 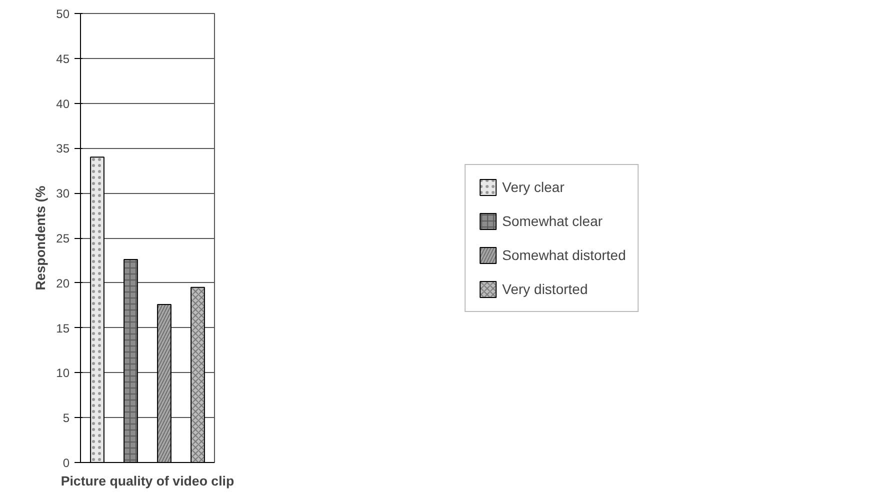 What do you see at coordinates (545, 288) in the screenshot?
I see `legend-label: Very distorted` at bounding box center [545, 288].